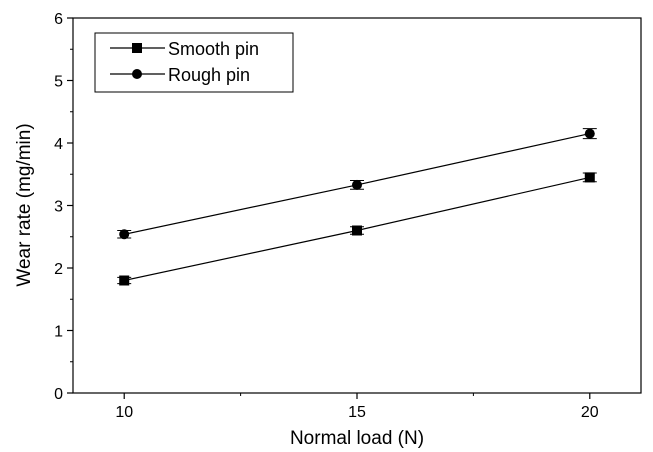 This screenshot has width=653, height=452. Describe the element at coordinates (24, 204) in the screenshot. I see `y-axis-title: Wear rate (mg/min)` at that location.